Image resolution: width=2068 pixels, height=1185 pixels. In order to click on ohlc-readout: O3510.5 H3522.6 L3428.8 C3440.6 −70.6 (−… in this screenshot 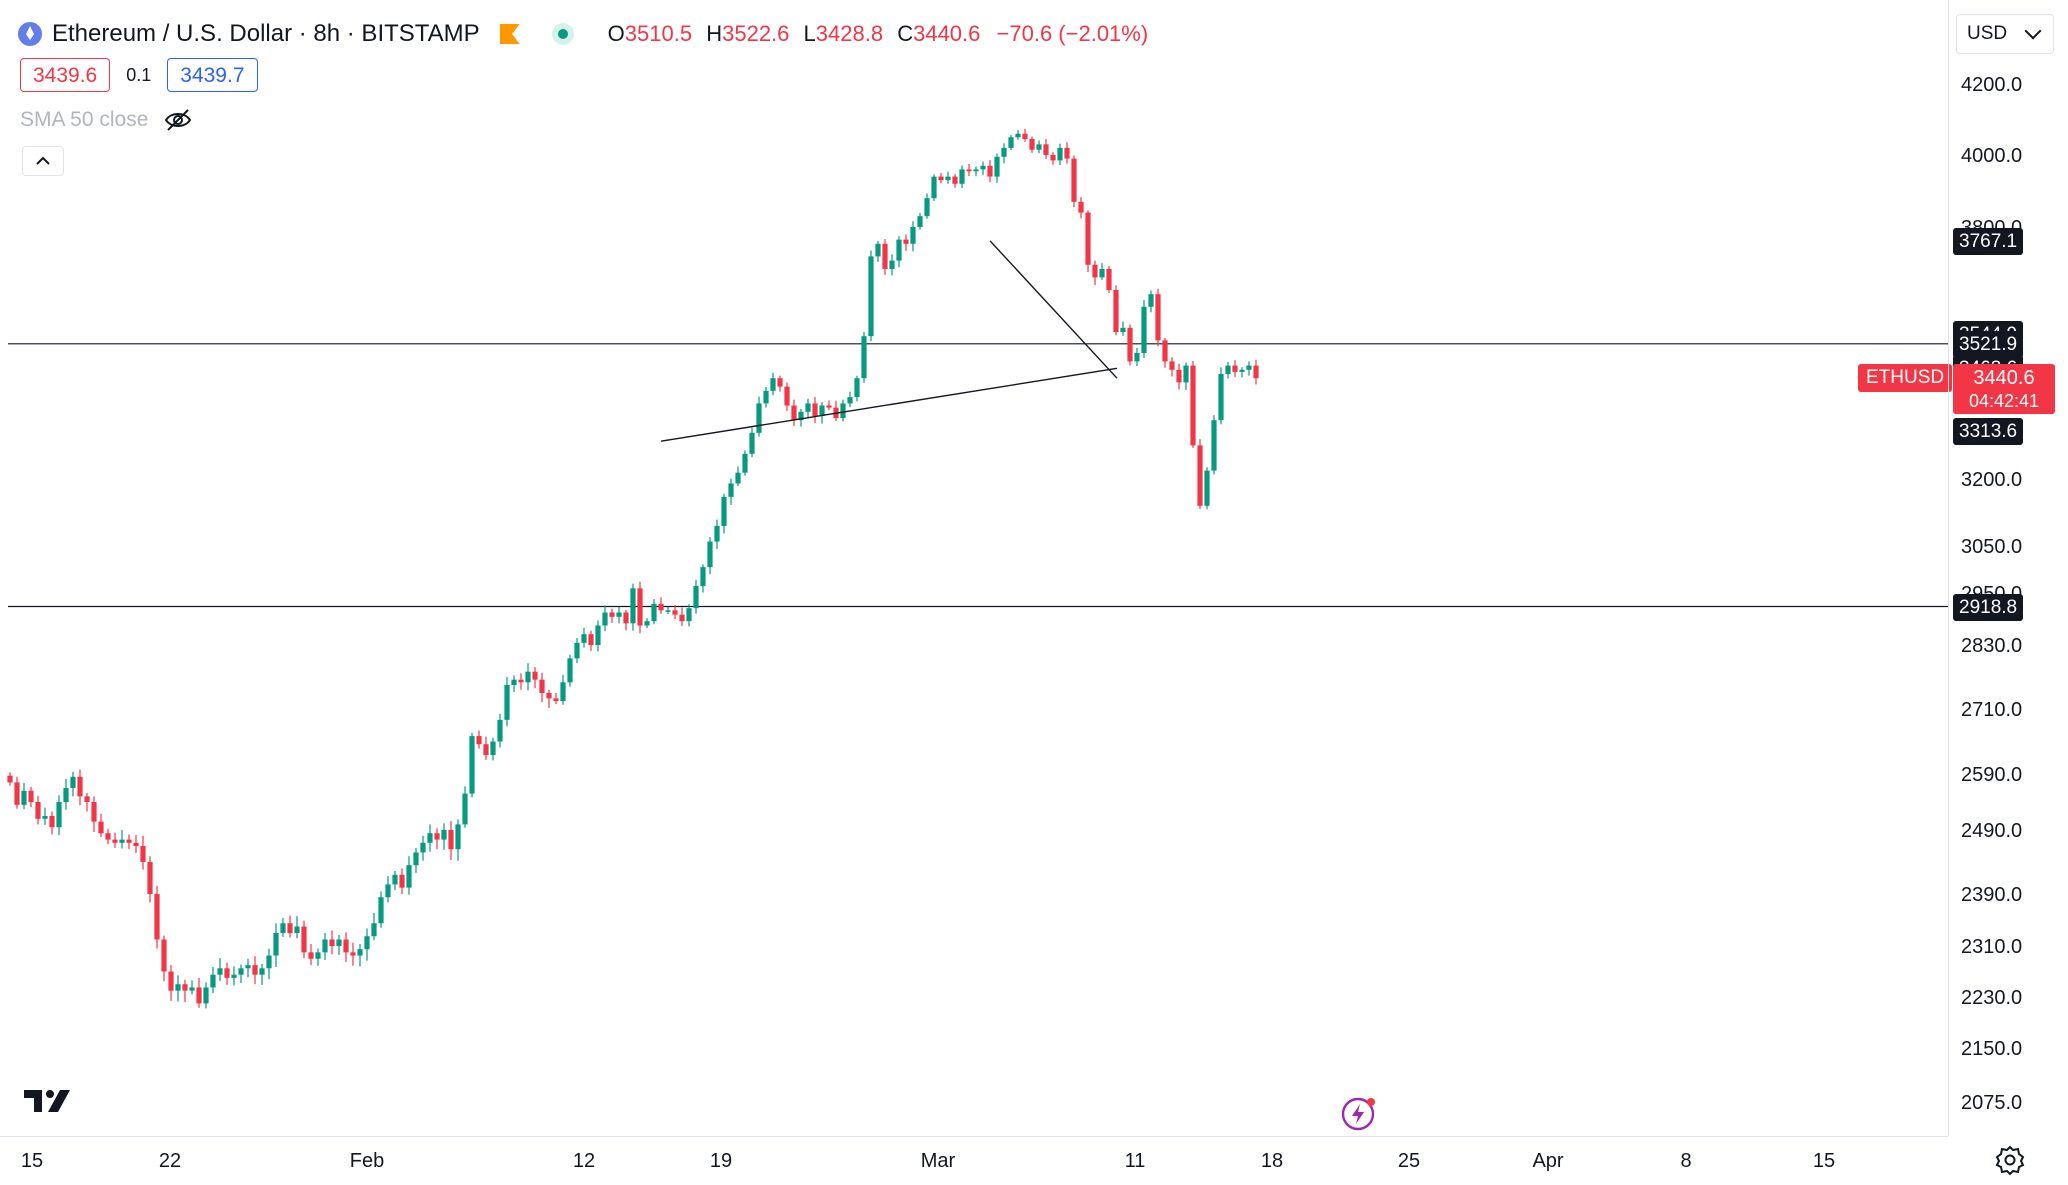, I will do `click(874, 34)`.